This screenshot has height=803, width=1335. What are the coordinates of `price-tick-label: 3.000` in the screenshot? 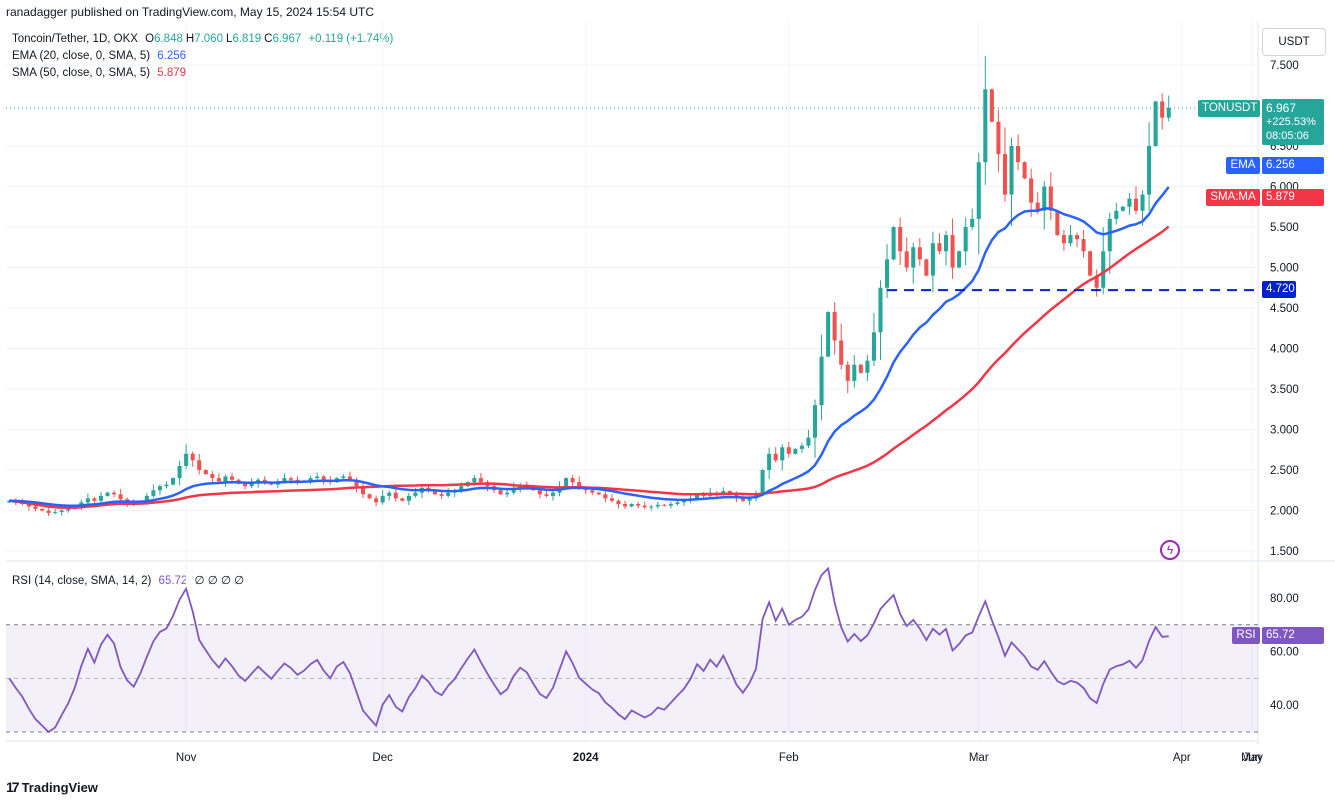 It's located at (1284, 431).